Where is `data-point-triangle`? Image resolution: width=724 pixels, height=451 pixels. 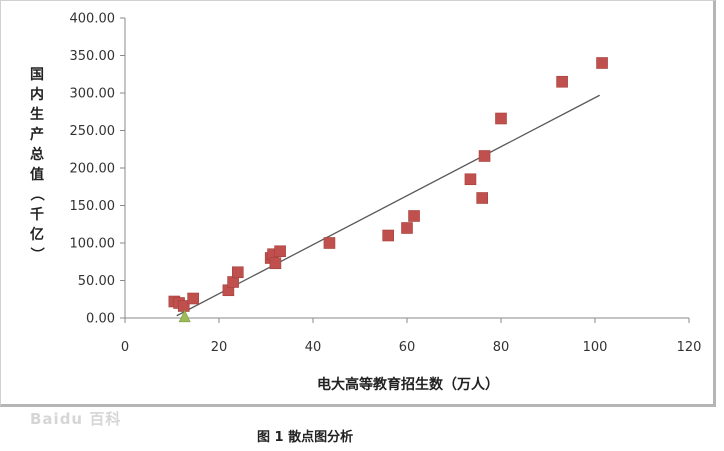
data-point-triangle is located at coordinates (184, 316).